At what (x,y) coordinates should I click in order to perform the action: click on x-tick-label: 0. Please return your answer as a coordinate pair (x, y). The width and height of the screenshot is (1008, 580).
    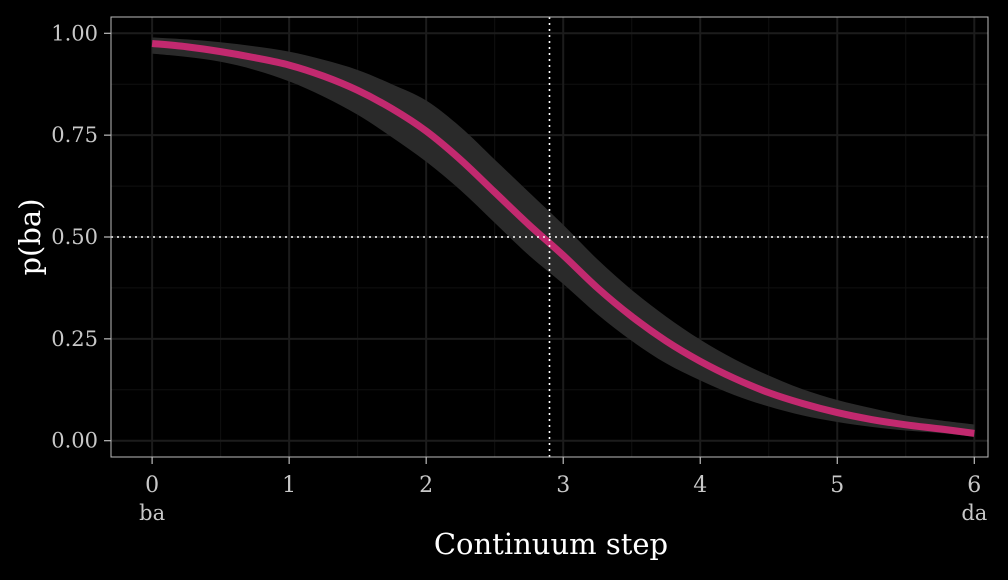
    Looking at the image, I should click on (152, 485).